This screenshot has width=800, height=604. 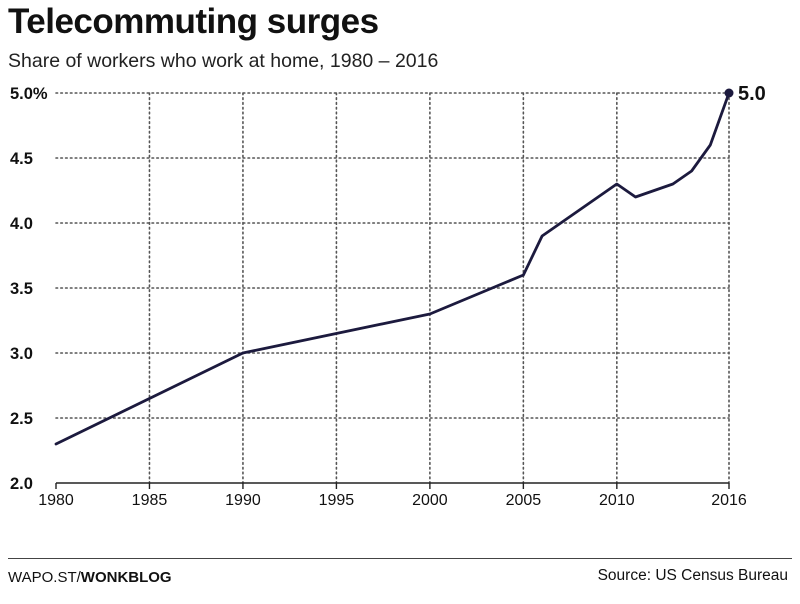 What do you see at coordinates (56, 500) in the screenshot?
I see `x-tick-label: 1980` at bounding box center [56, 500].